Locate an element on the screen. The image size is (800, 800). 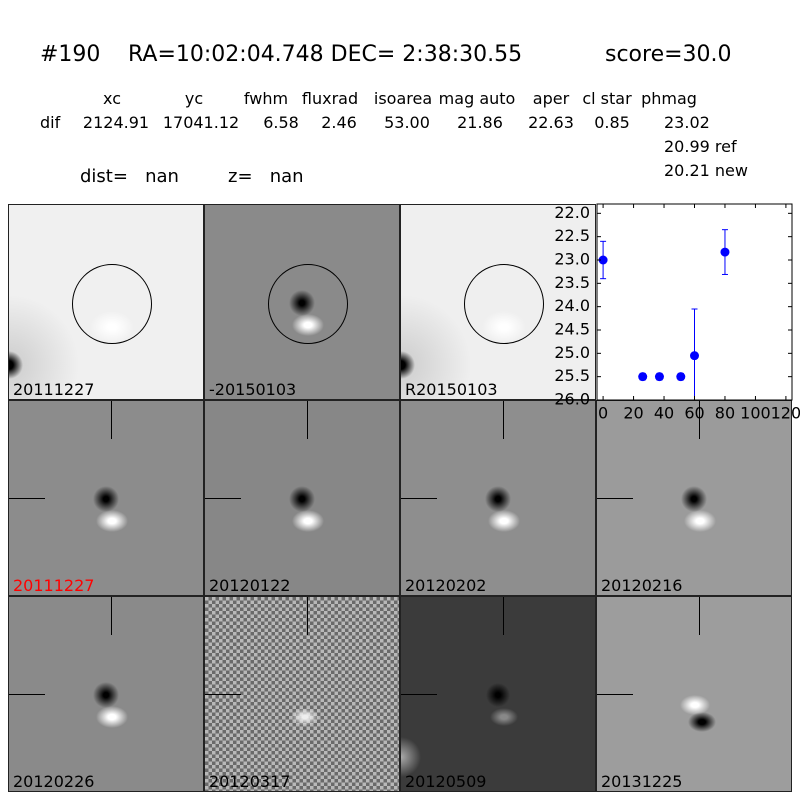
column-header: cl star is located at coordinates (607, 98).